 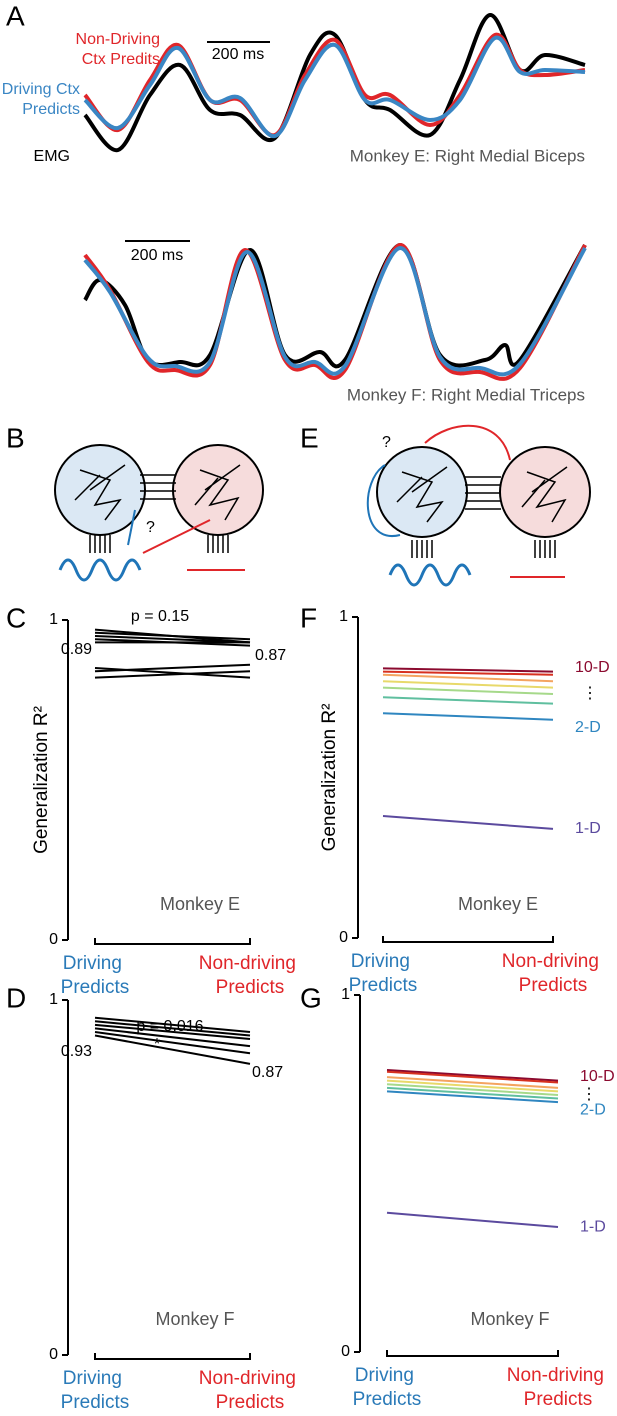 What do you see at coordinates (157, 1044) in the screenshot?
I see `significance: *` at bounding box center [157, 1044].